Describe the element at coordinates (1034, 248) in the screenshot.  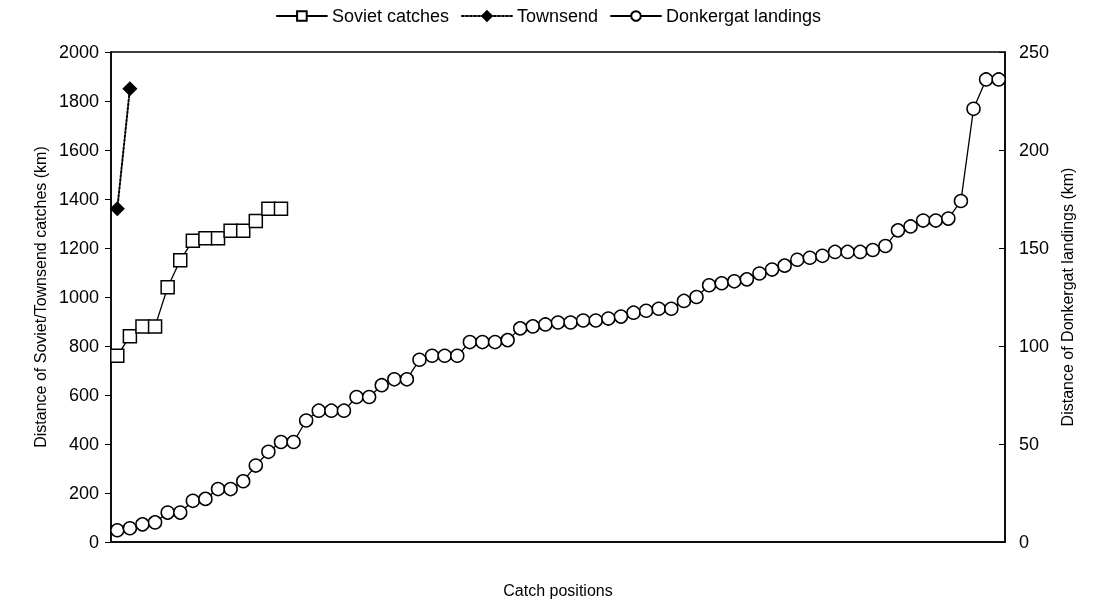
I see `y2-tick-label: 150` at that location.